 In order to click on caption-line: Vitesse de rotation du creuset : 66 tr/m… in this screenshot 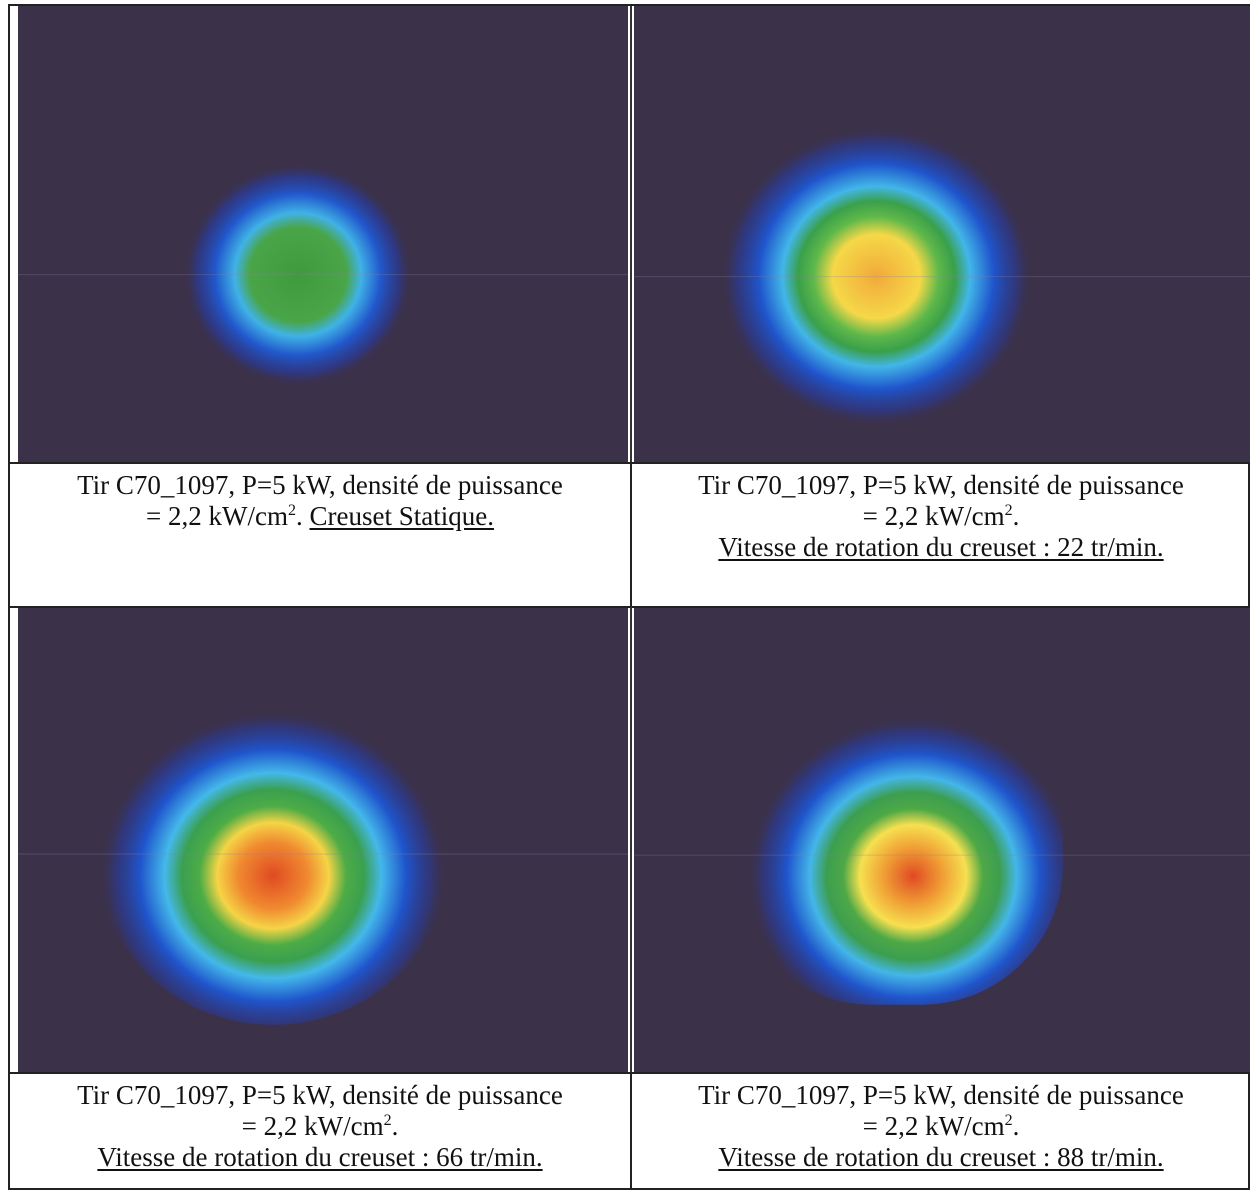, I will do `click(320, 1157)`.